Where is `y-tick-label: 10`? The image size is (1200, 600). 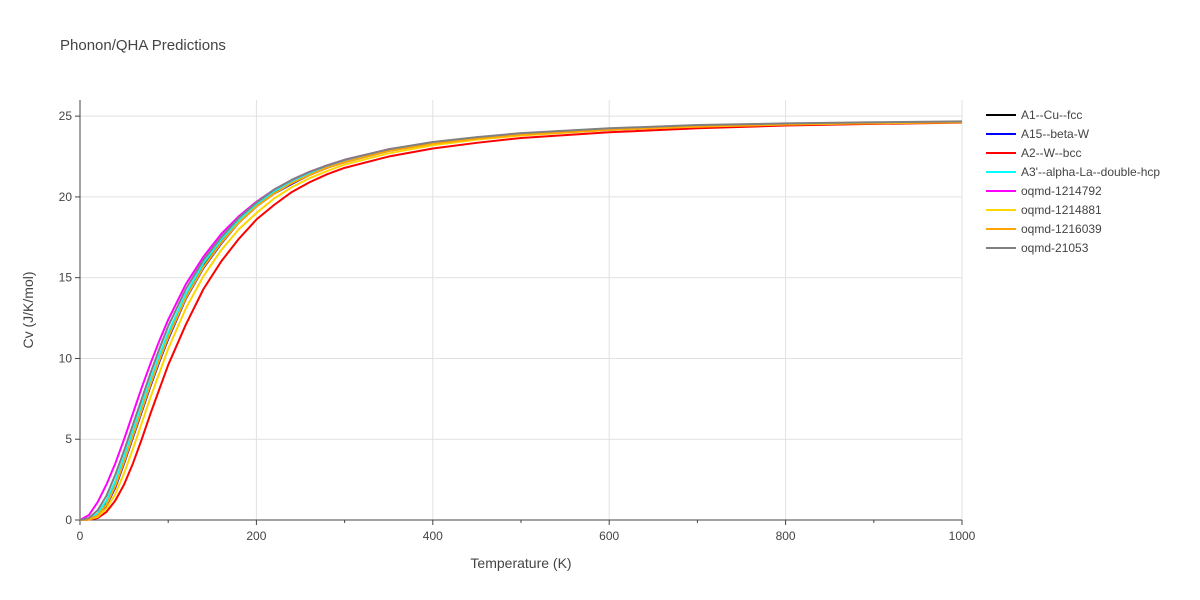
y-tick-label: 10 is located at coordinates (66, 358).